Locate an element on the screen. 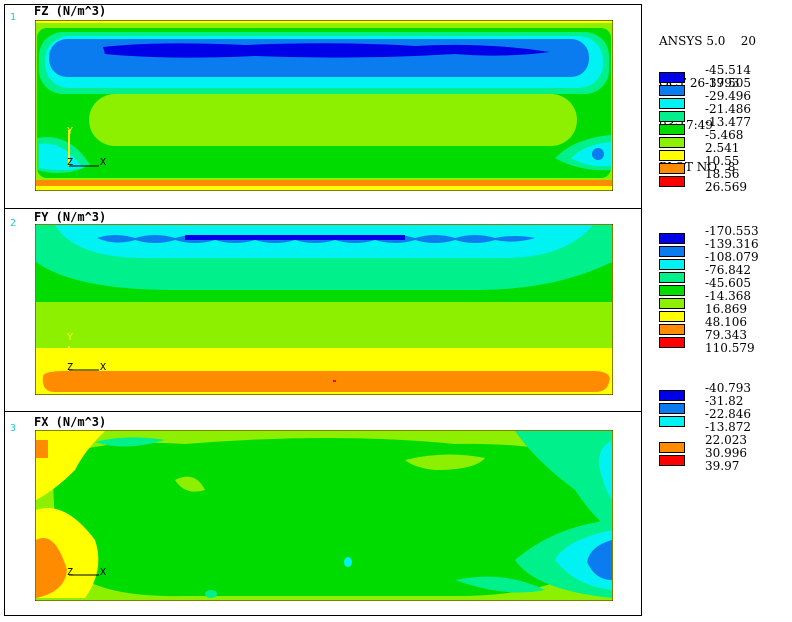 Image resolution: width=792 pixels, height=622 pixels. legend-value: -108.079 is located at coordinates (732, 257).